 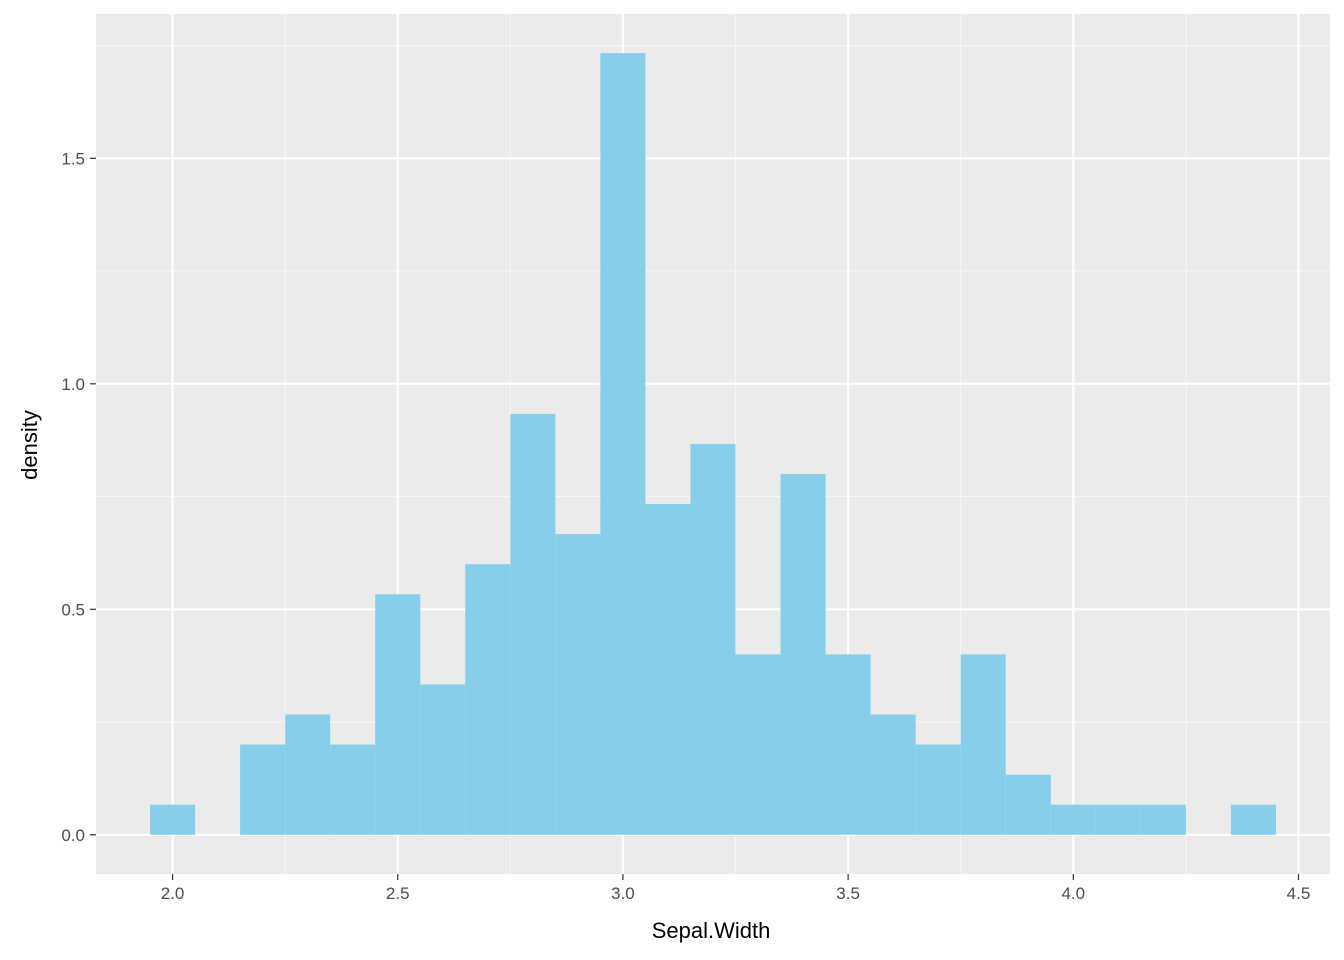 What do you see at coordinates (848, 893) in the screenshot?
I see `x-tick-label: 3.5` at bounding box center [848, 893].